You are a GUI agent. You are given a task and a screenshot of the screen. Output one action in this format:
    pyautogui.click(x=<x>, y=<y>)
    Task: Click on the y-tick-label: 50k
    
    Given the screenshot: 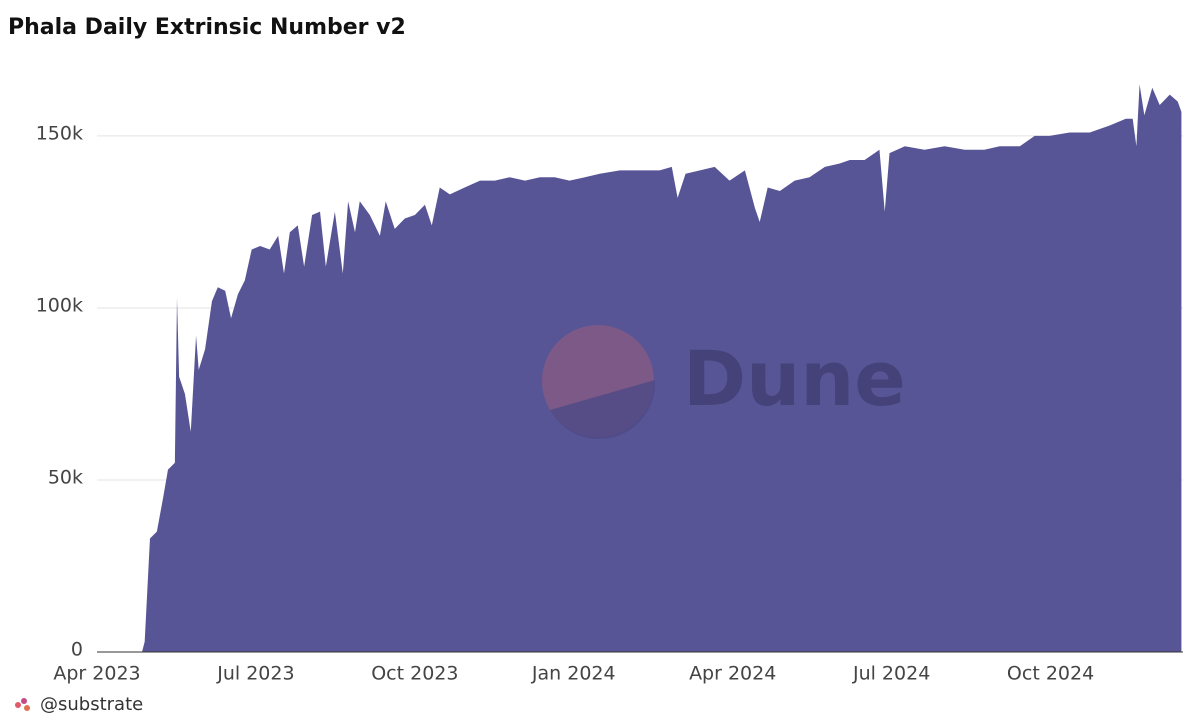 What is the action you would take?
    pyautogui.click(x=65, y=477)
    